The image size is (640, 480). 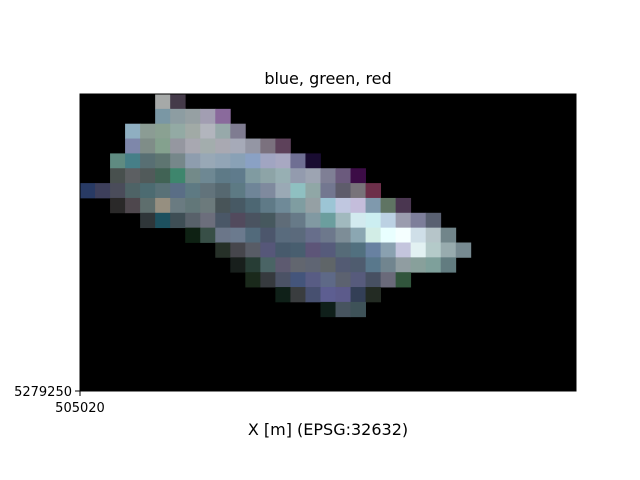 I want to click on chart-title: blue, green, red, so click(x=327, y=78).